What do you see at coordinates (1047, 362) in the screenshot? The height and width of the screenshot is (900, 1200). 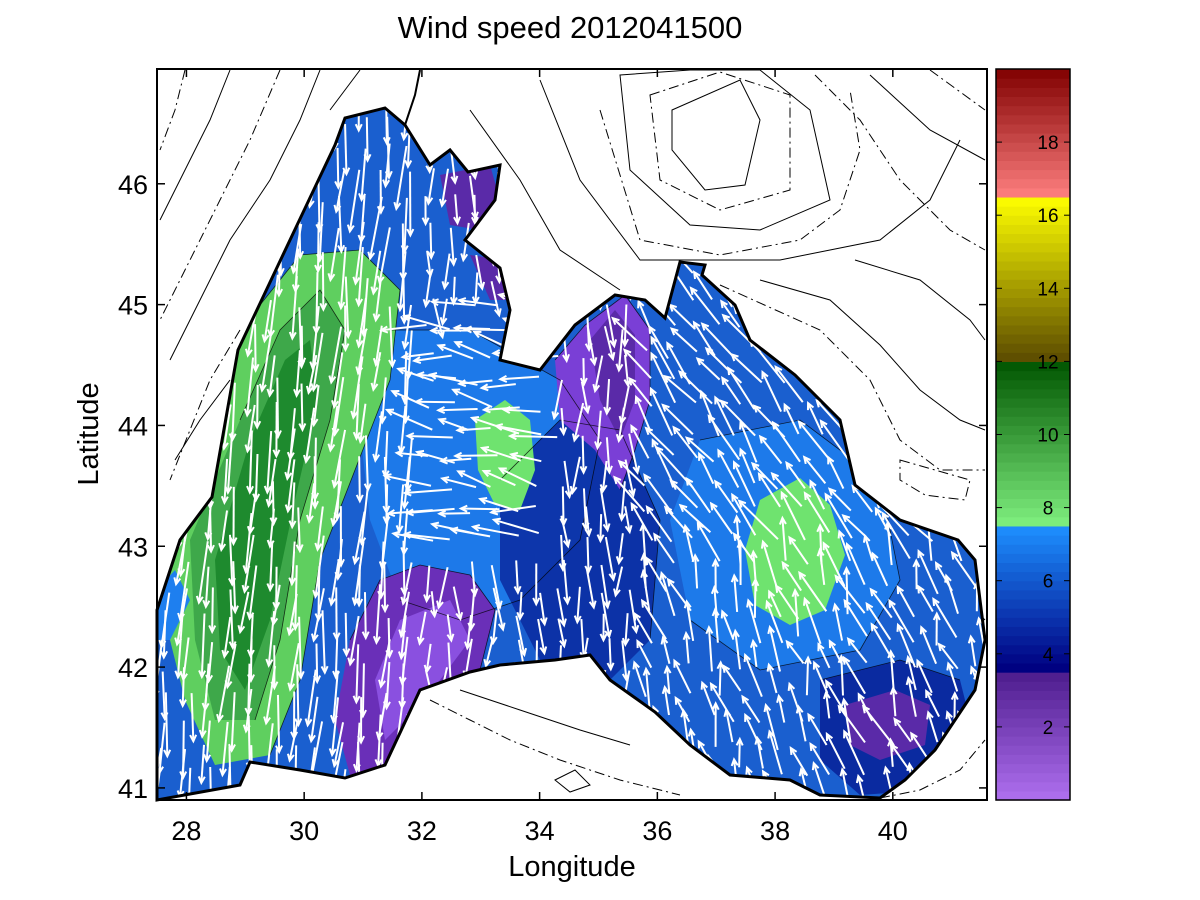 I see `colorbar-tick-label: 12` at bounding box center [1047, 362].